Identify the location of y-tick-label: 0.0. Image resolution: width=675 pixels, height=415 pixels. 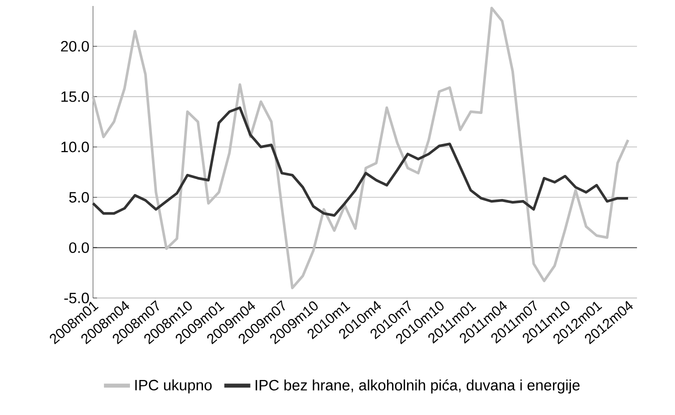
(79, 247).